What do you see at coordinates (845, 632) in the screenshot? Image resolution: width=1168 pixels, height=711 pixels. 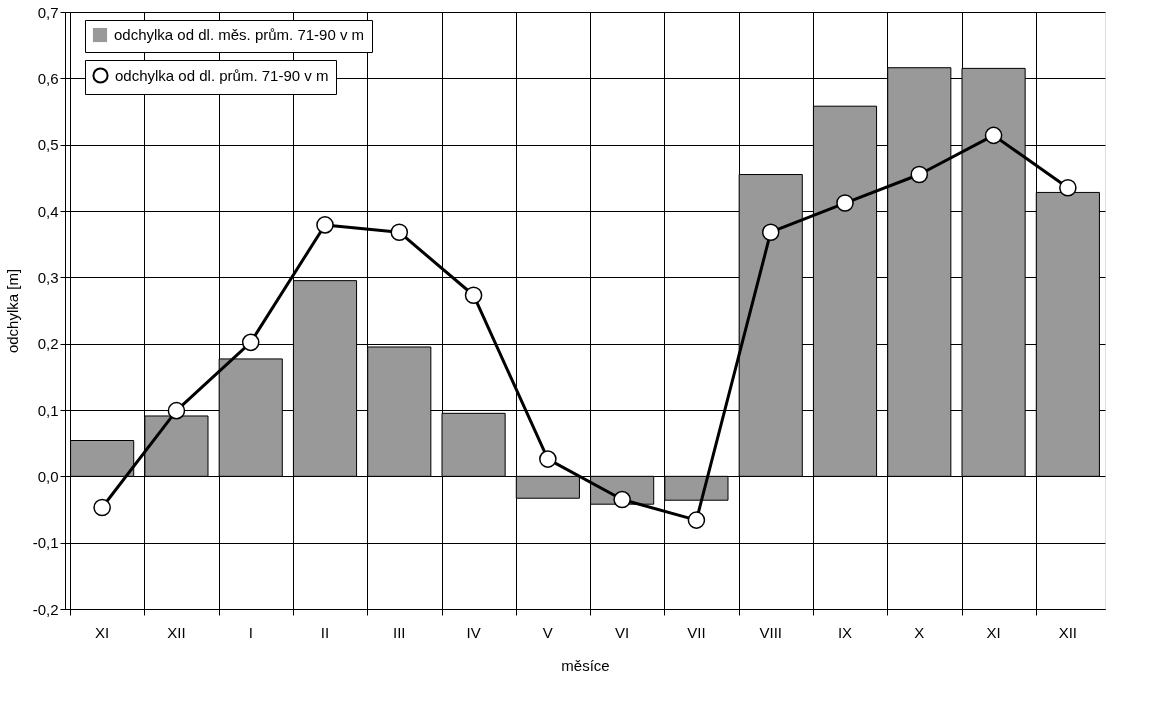 I see `x-tick-label: IX` at bounding box center [845, 632].